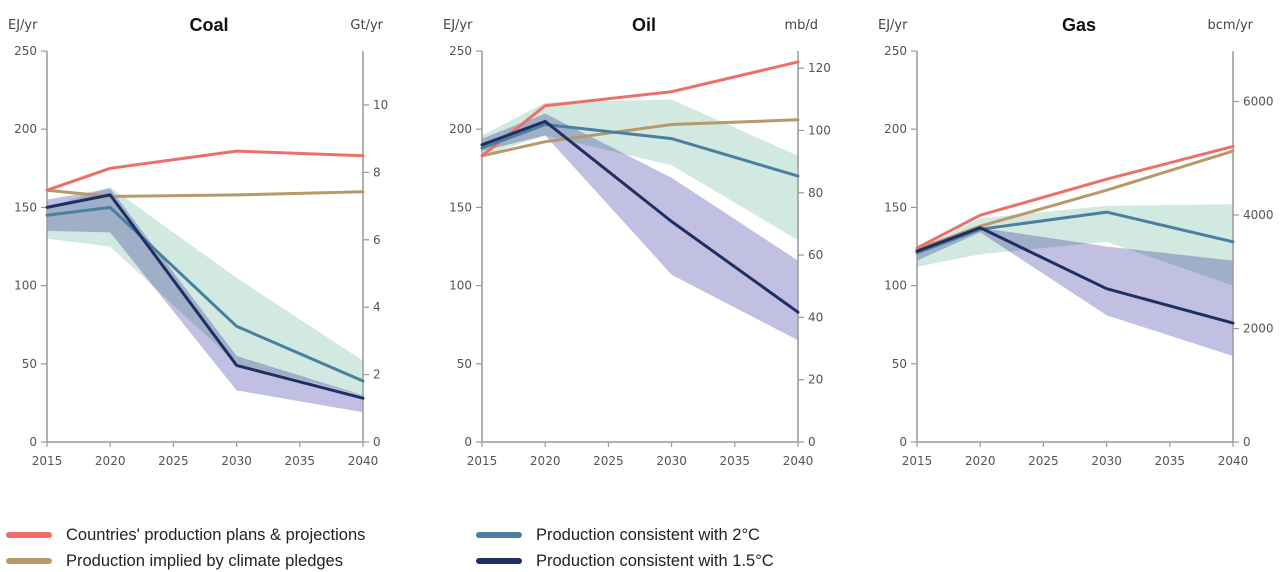 The height and width of the screenshot is (572, 1282). I want to click on y-tick-label-right: 60, so click(815, 255).